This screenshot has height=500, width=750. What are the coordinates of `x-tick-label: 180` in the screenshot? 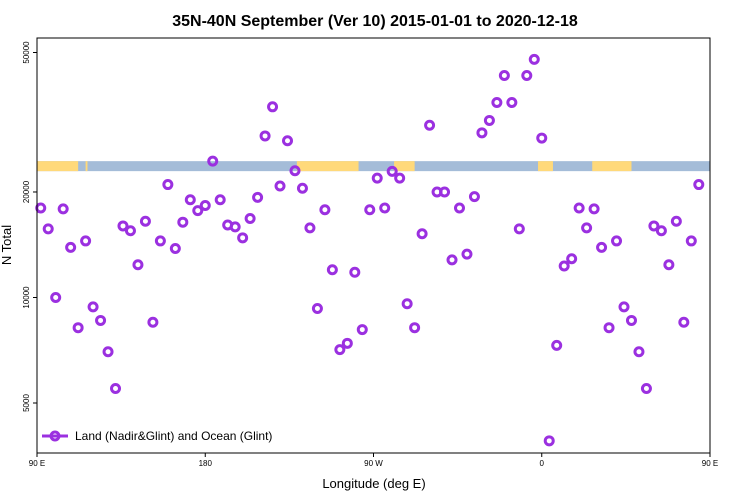 It's located at (206, 463).